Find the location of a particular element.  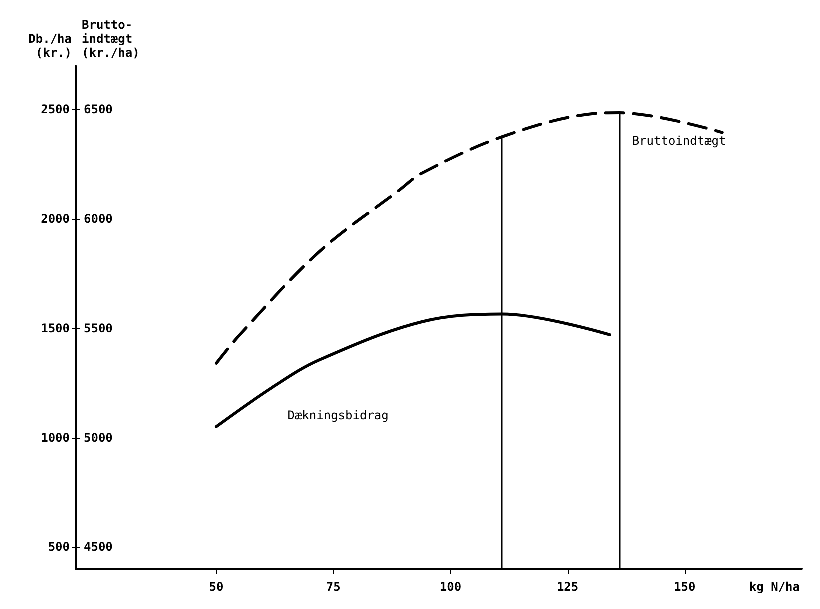

x-tick-label: 50 is located at coordinates (216, 587).